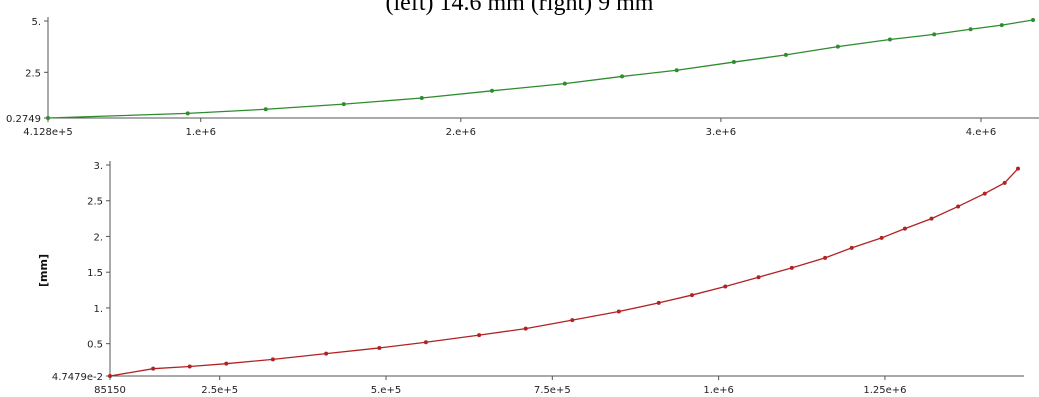  Describe the element at coordinates (981, 132) in the screenshot. I see `x-tick-label: 4.e+6` at that location.